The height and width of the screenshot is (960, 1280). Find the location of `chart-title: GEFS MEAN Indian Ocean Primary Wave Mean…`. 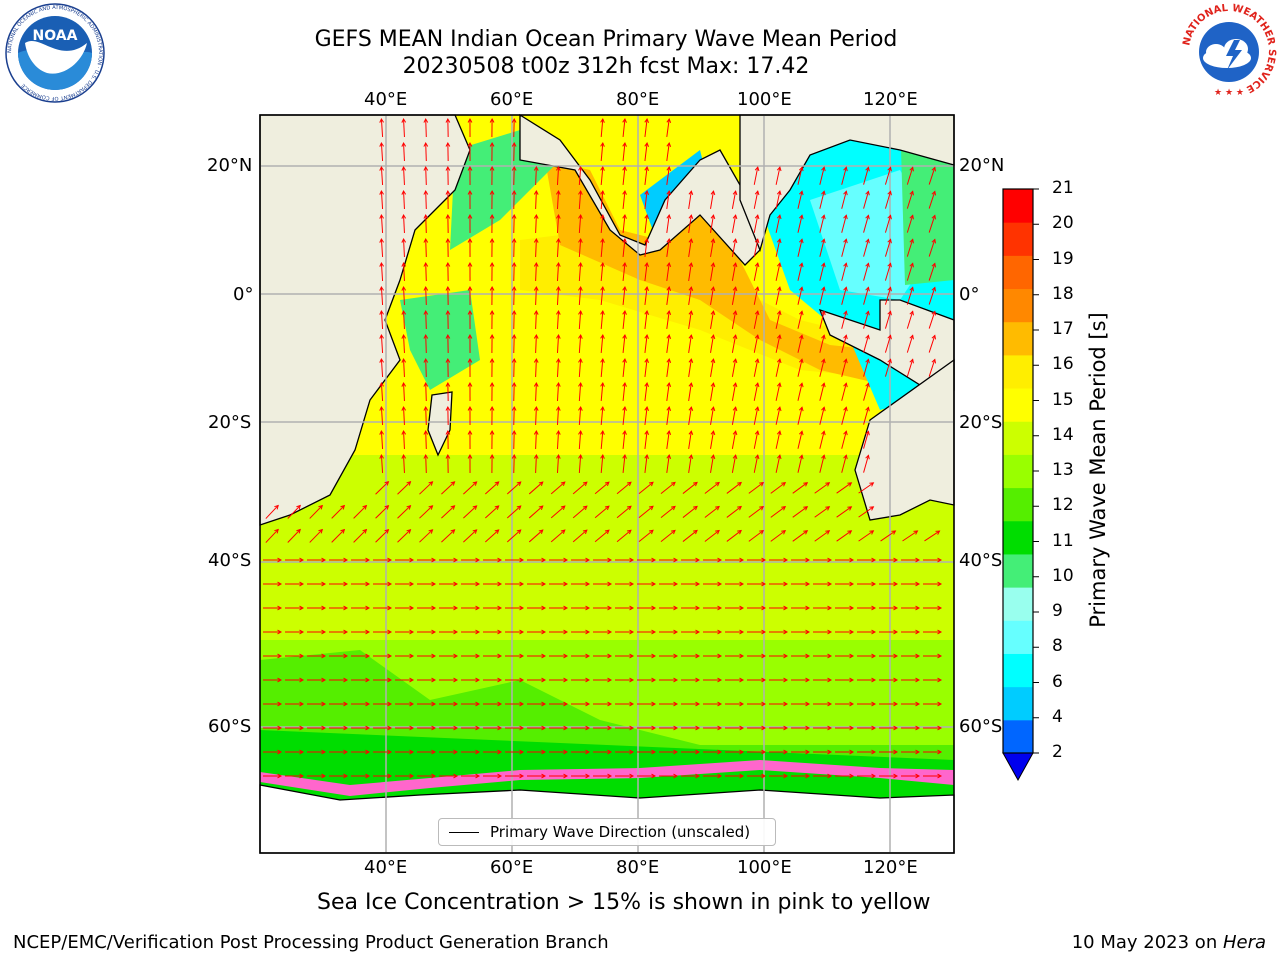

chart-title: GEFS MEAN Indian Ocean Primary Wave Mean… is located at coordinates (606, 39).